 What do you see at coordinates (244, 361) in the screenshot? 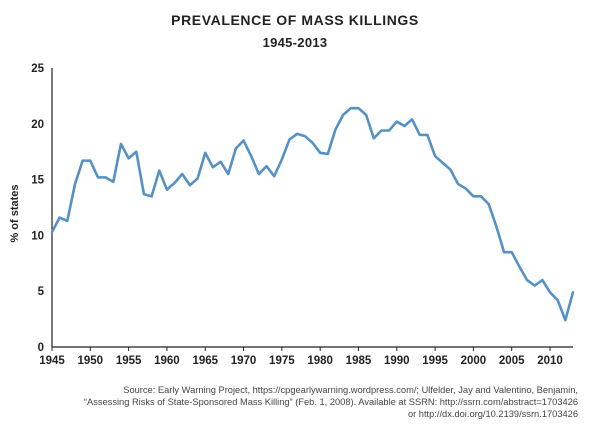
I see `x-tick-label: 1970` at bounding box center [244, 361].